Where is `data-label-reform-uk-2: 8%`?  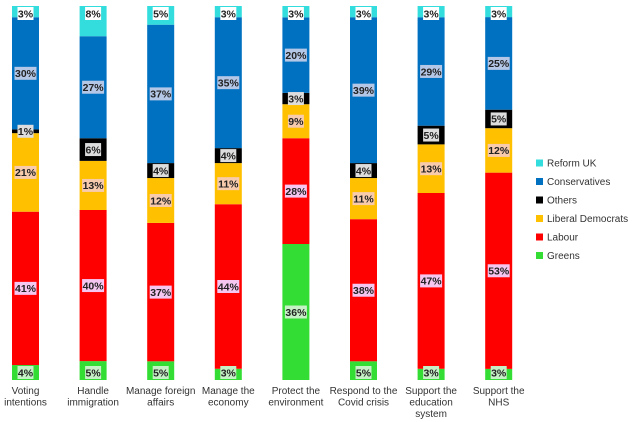
data-label-reform-uk-2: 8% is located at coordinates (94, 14).